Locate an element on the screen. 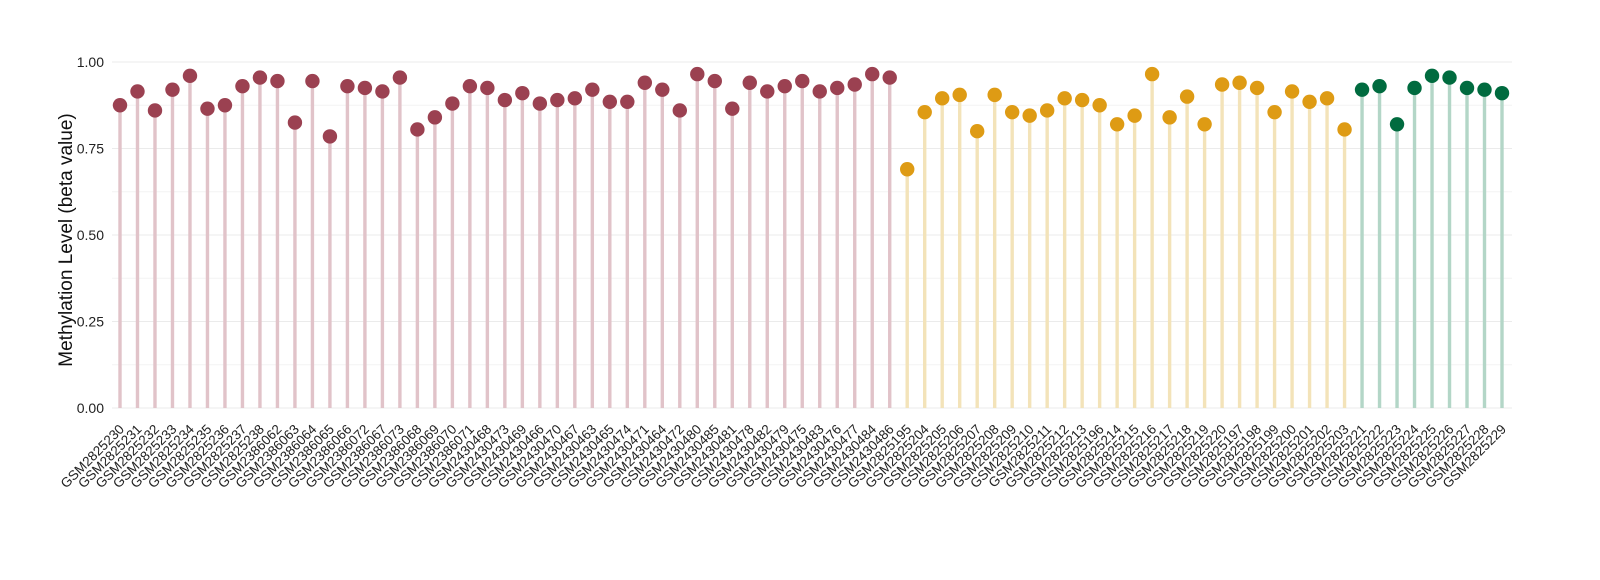 Image resolution: width=1600 pixels, height=580 pixels. y-axis-title: Methylation Level (beta value) is located at coordinates (66, 239).